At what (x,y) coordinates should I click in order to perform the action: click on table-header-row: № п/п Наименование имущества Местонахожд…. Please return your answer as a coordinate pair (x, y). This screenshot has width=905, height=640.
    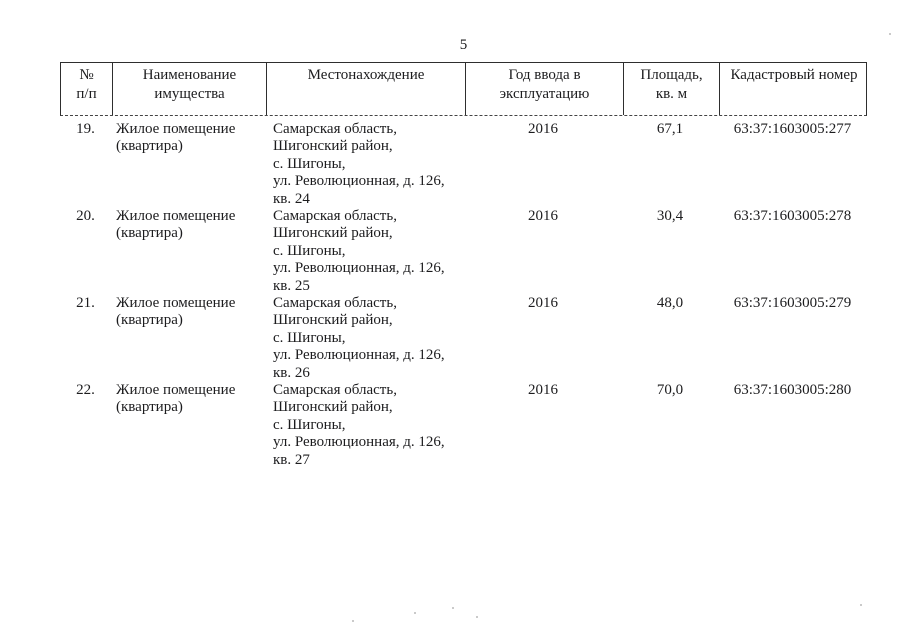
    Looking at the image, I should click on (463, 89).